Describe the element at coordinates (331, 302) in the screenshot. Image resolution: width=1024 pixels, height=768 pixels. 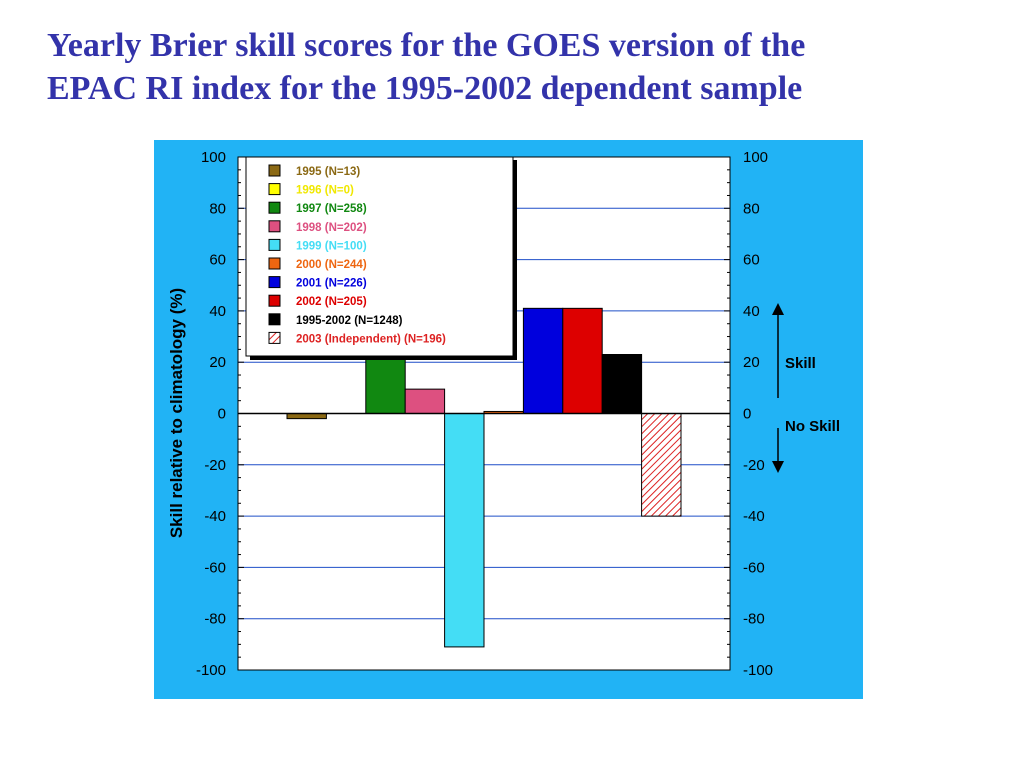
I see `legend-label: 2002 (N=205)` at that location.